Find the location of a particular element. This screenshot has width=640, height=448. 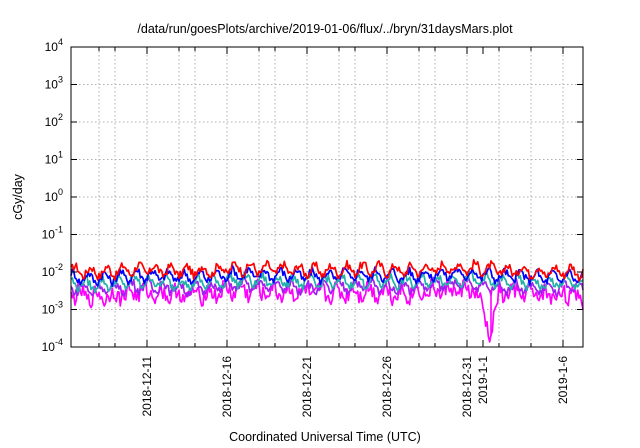

x-tick-label: 2018-12-31 is located at coordinates (467, 387).